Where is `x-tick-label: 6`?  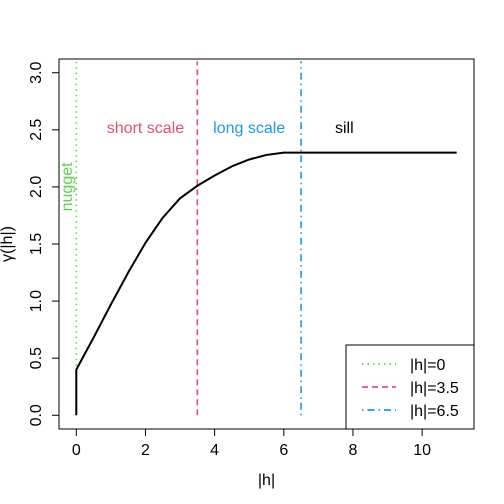
x-tick-label: 6 is located at coordinates (283, 450).